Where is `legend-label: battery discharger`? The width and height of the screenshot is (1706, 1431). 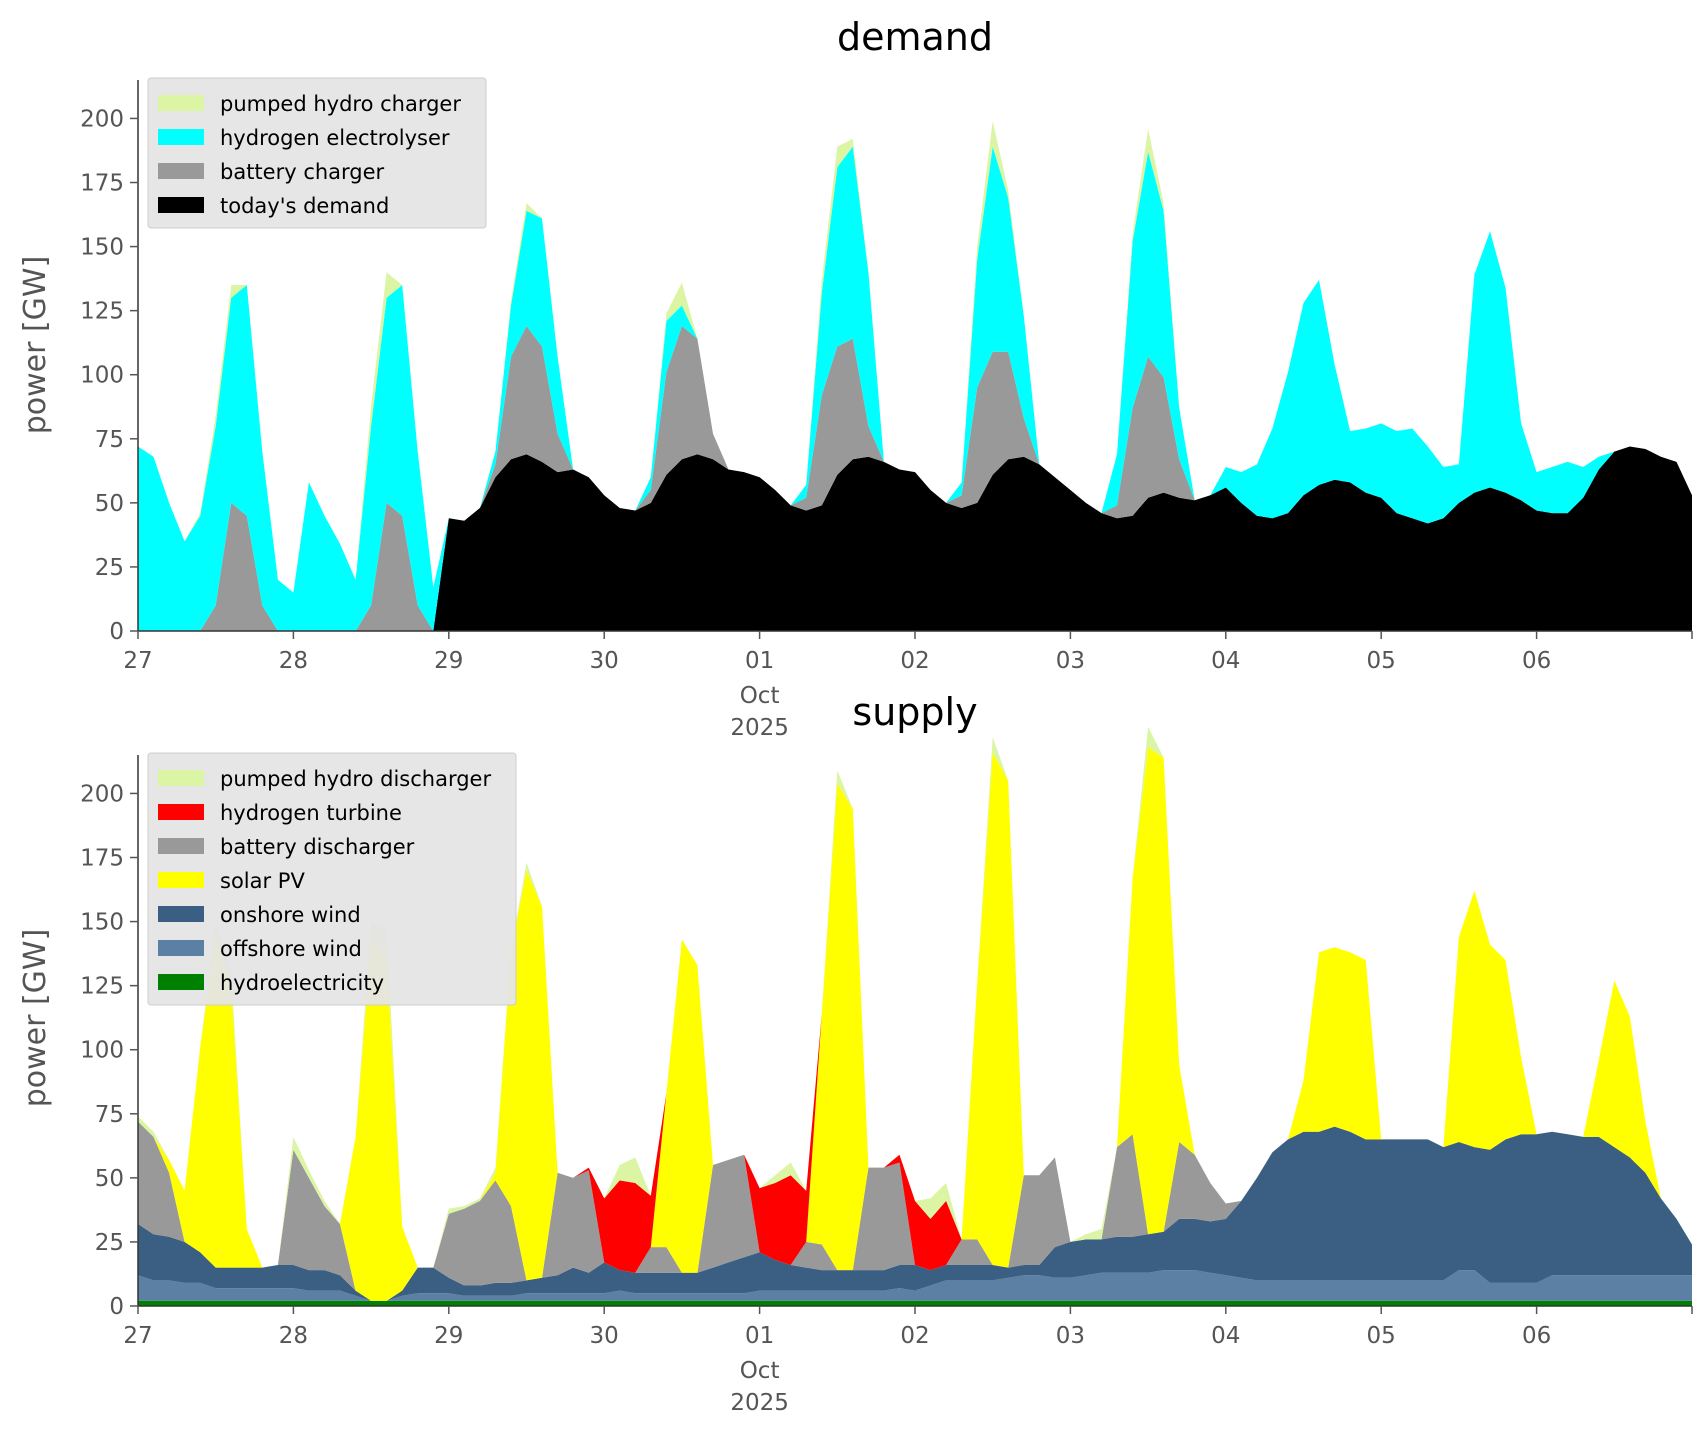 legend-label: battery discharger is located at coordinates (317, 847).